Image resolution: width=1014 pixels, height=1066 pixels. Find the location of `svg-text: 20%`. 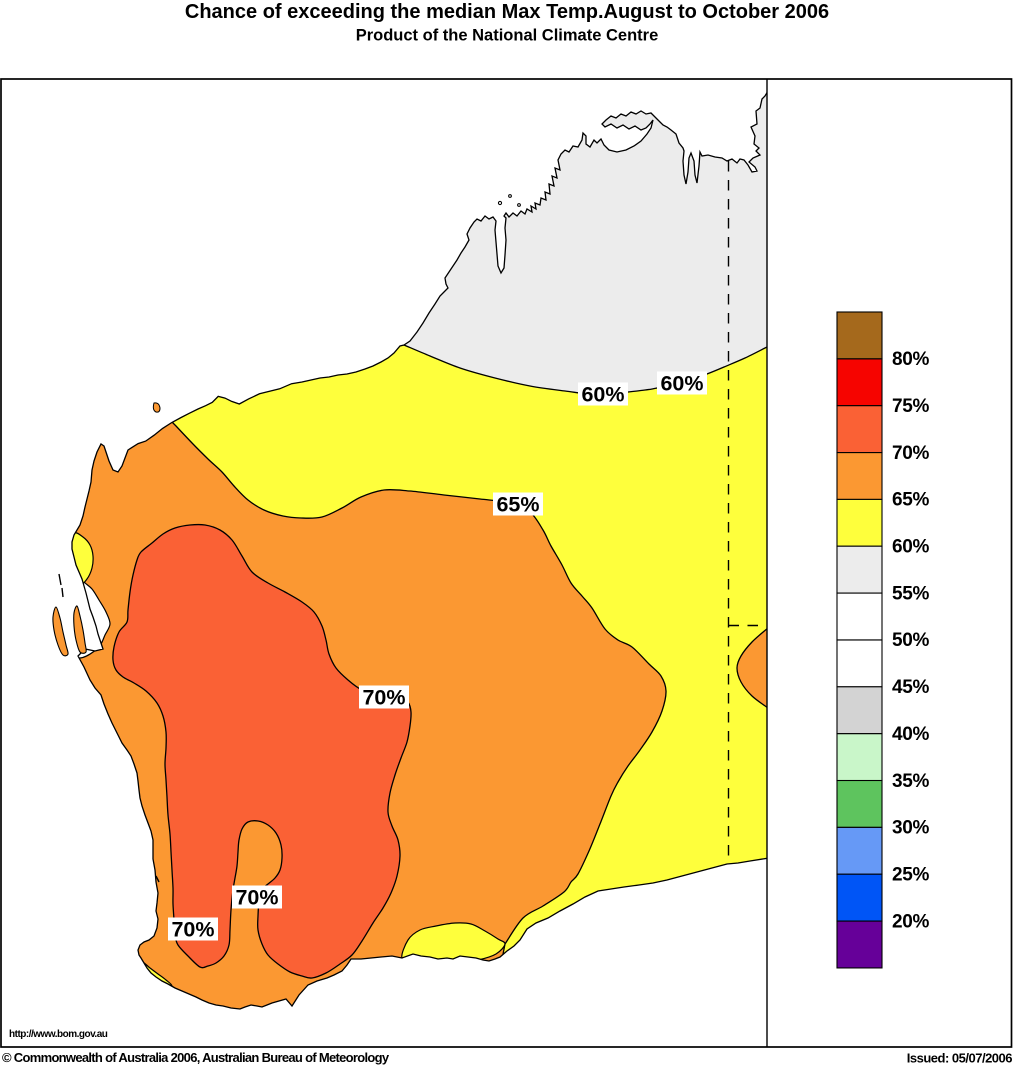

svg-text: 20% is located at coordinates (911, 921).